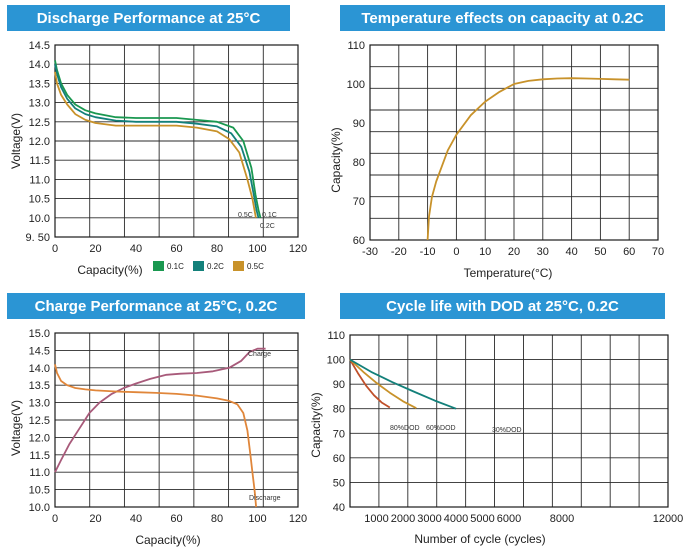 The width and height of the screenshot is (690, 550). I want to click on annotation-label: 0.1C, so click(269, 215).